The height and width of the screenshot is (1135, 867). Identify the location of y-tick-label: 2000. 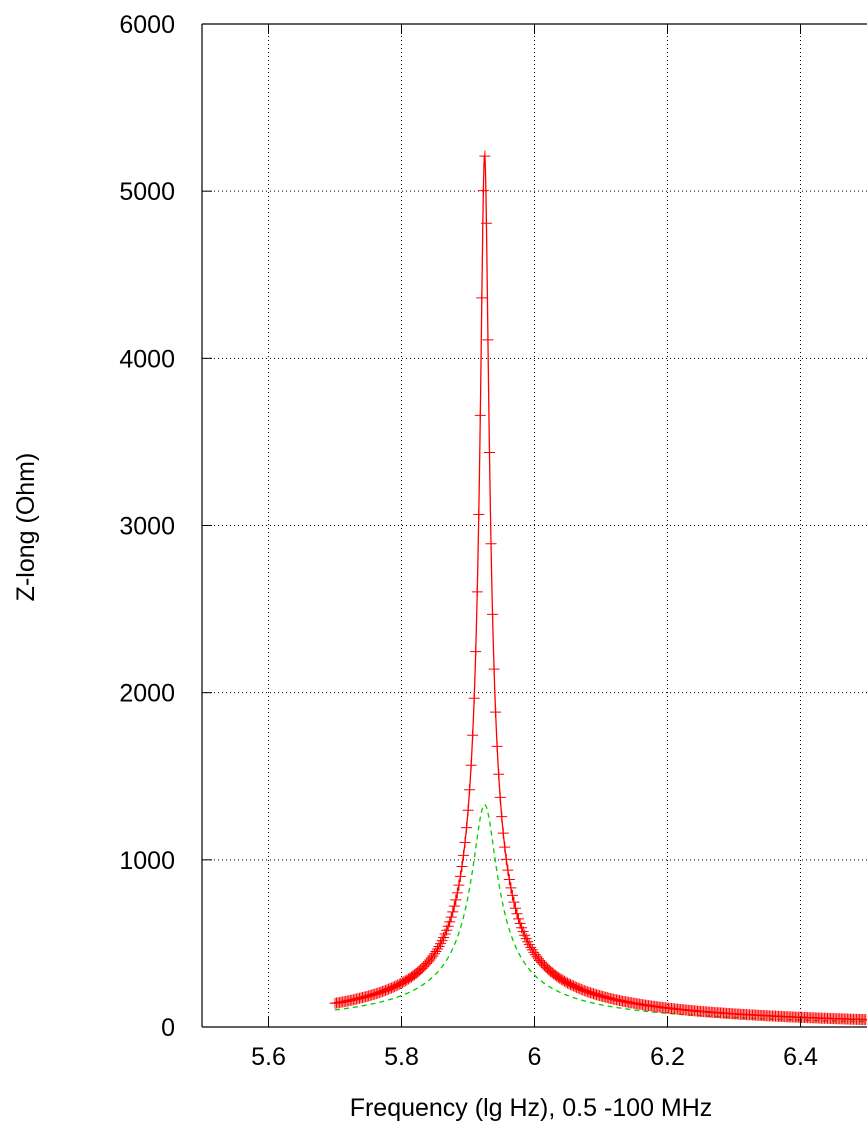
(147, 694).